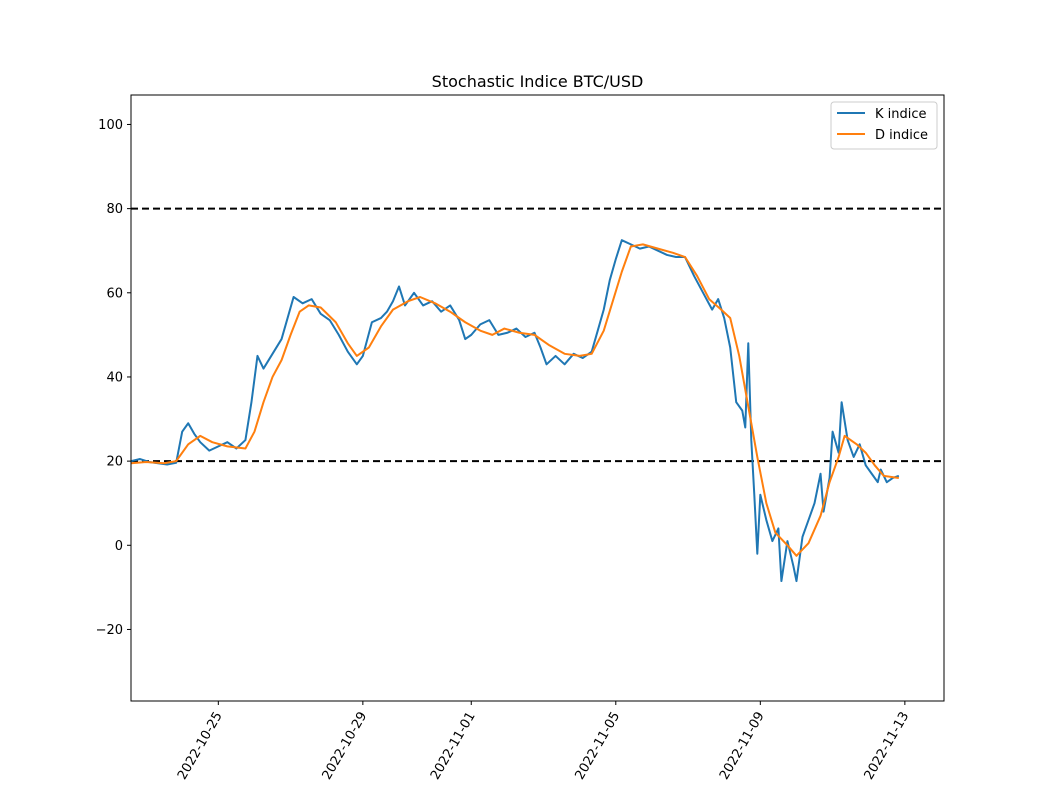 This screenshot has height=788, width=1049. What do you see at coordinates (109, 630) in the screenshot?
I see `y-tick-label: −20` at bounding box center [109, 630].